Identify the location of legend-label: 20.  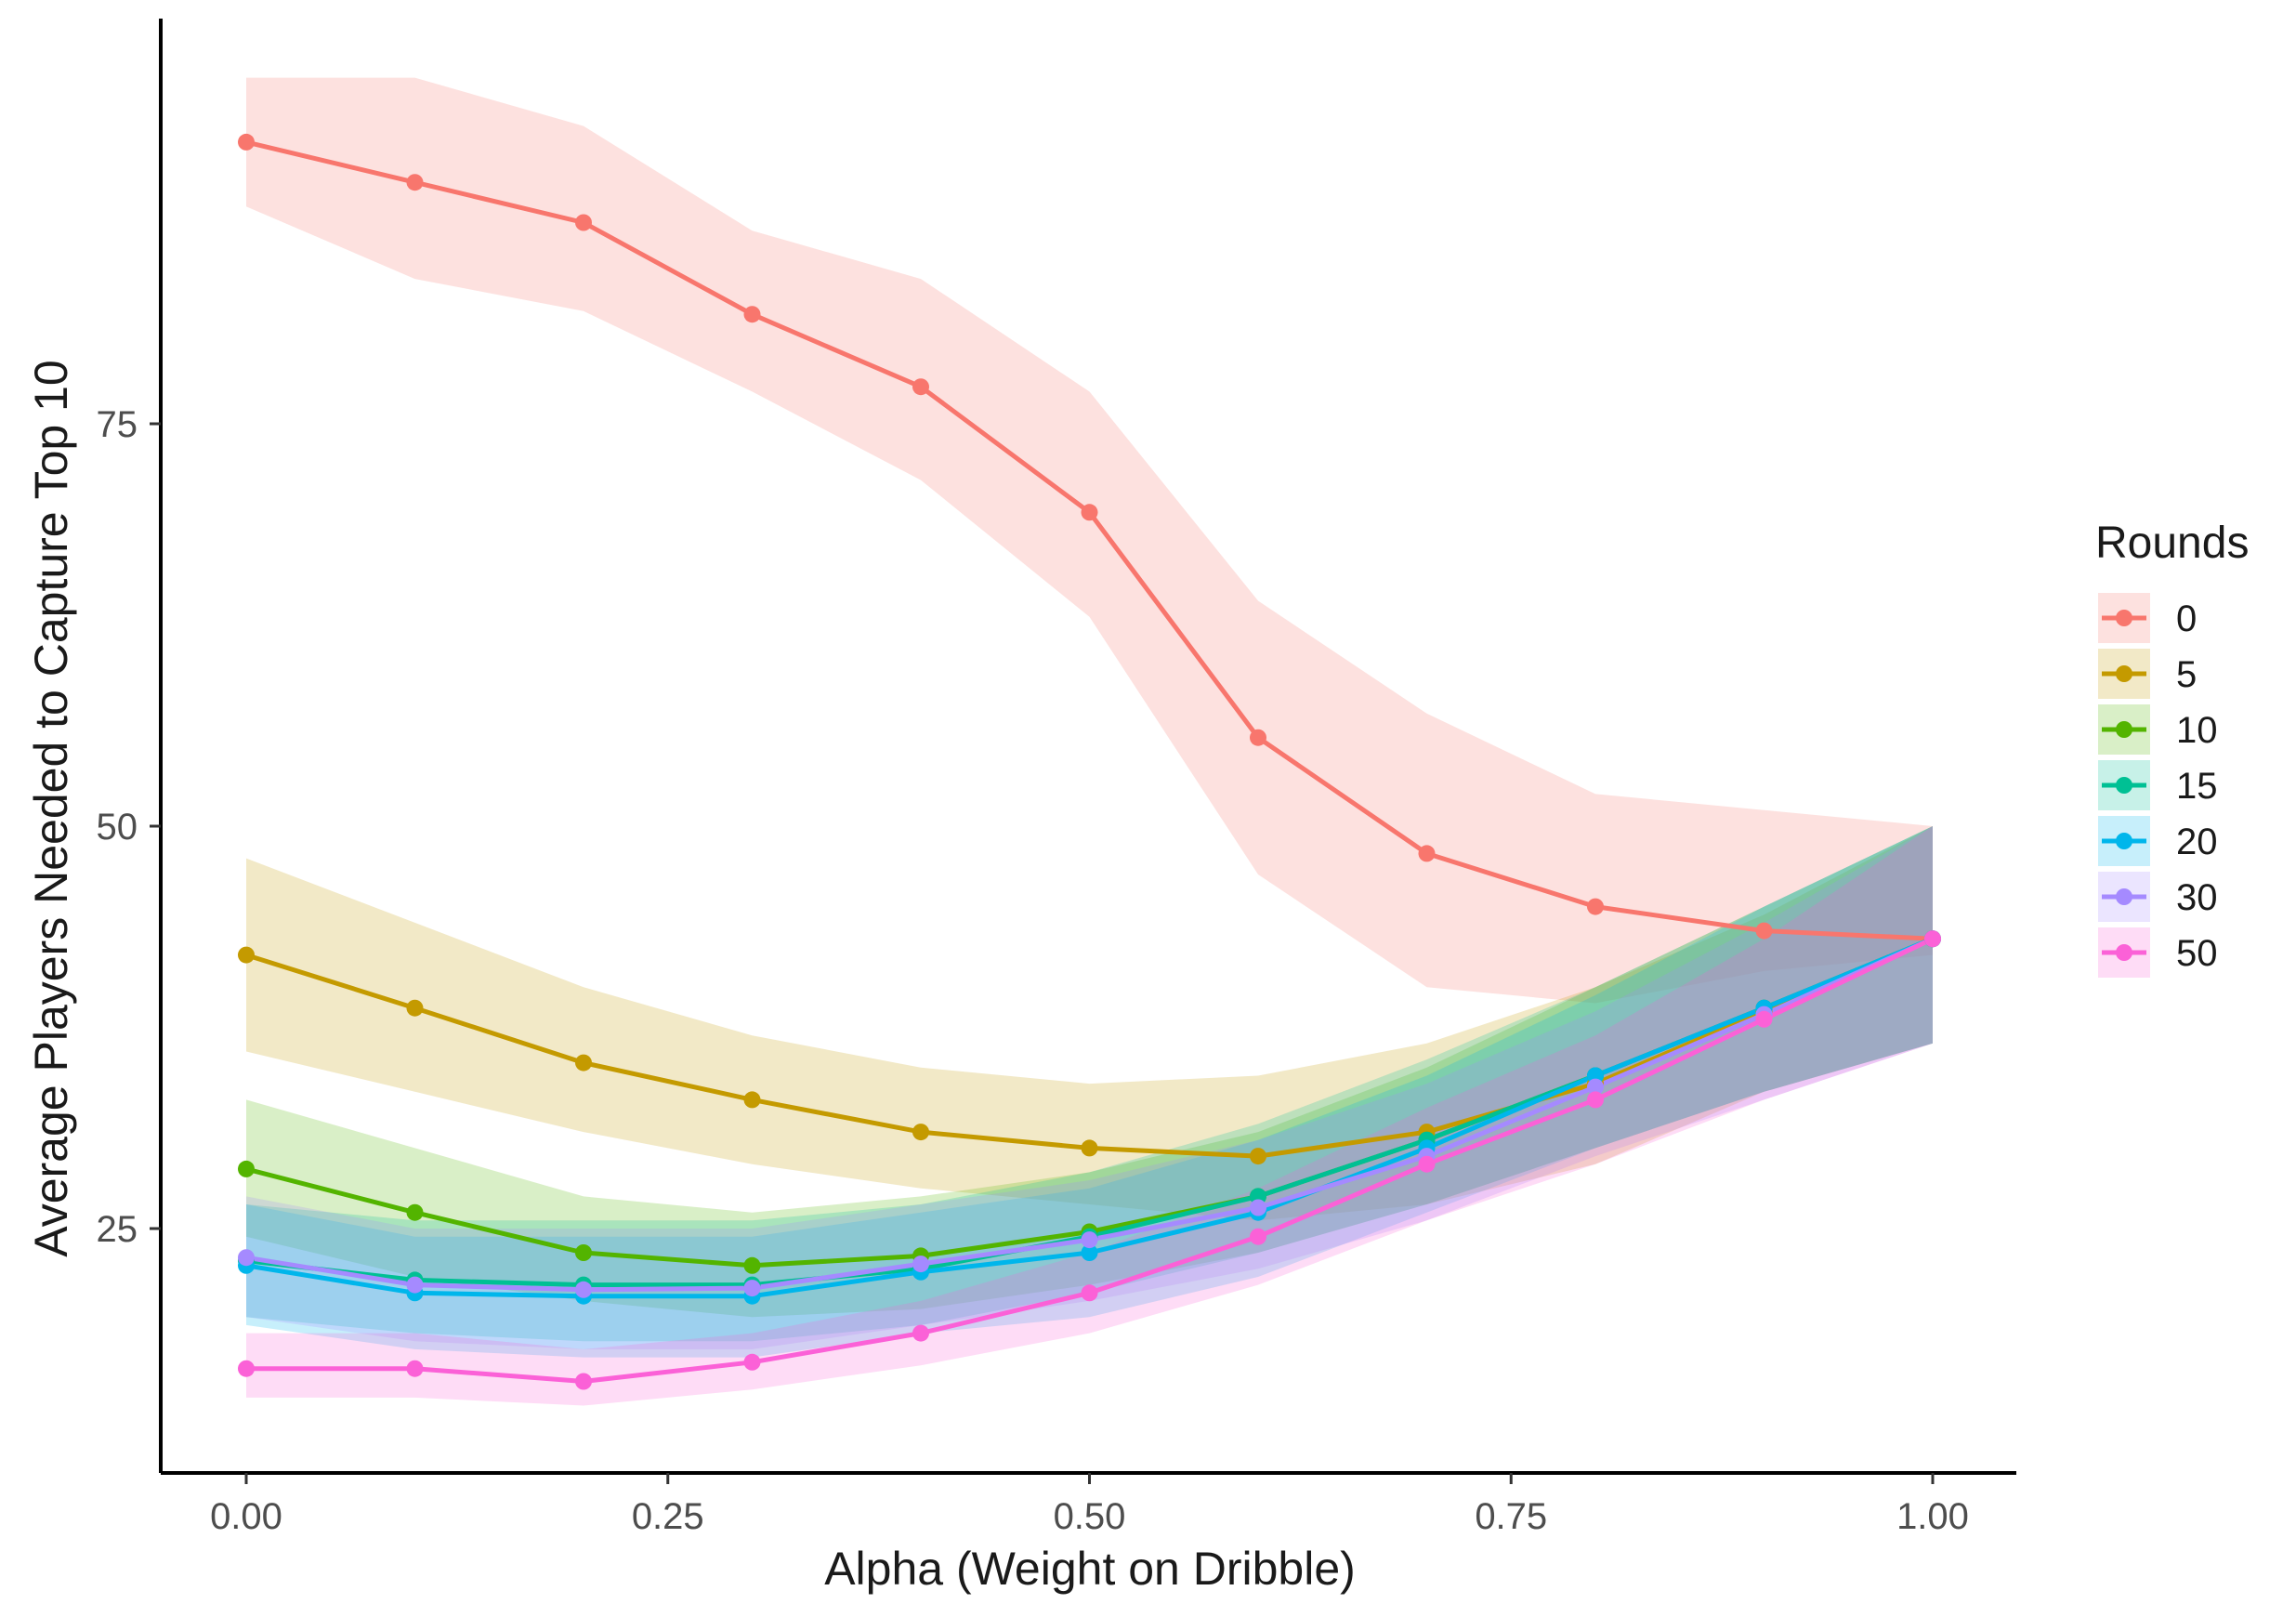
(2197, 842).